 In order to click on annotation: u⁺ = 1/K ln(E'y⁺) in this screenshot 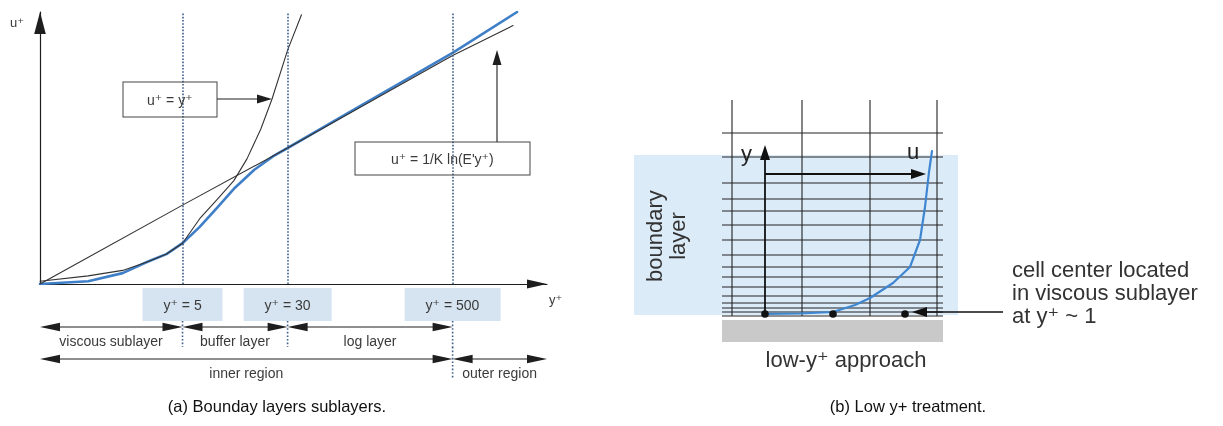, I will do `click(442, 158)`.